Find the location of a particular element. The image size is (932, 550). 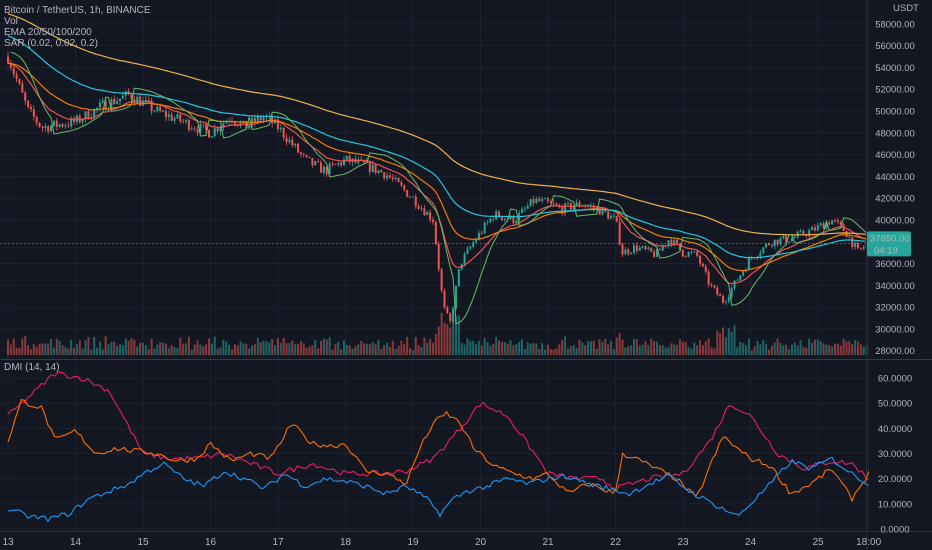

symbol-title: Bitcoin / TetherUS, 1h, BINANCE is located at coordinates (77, 10).